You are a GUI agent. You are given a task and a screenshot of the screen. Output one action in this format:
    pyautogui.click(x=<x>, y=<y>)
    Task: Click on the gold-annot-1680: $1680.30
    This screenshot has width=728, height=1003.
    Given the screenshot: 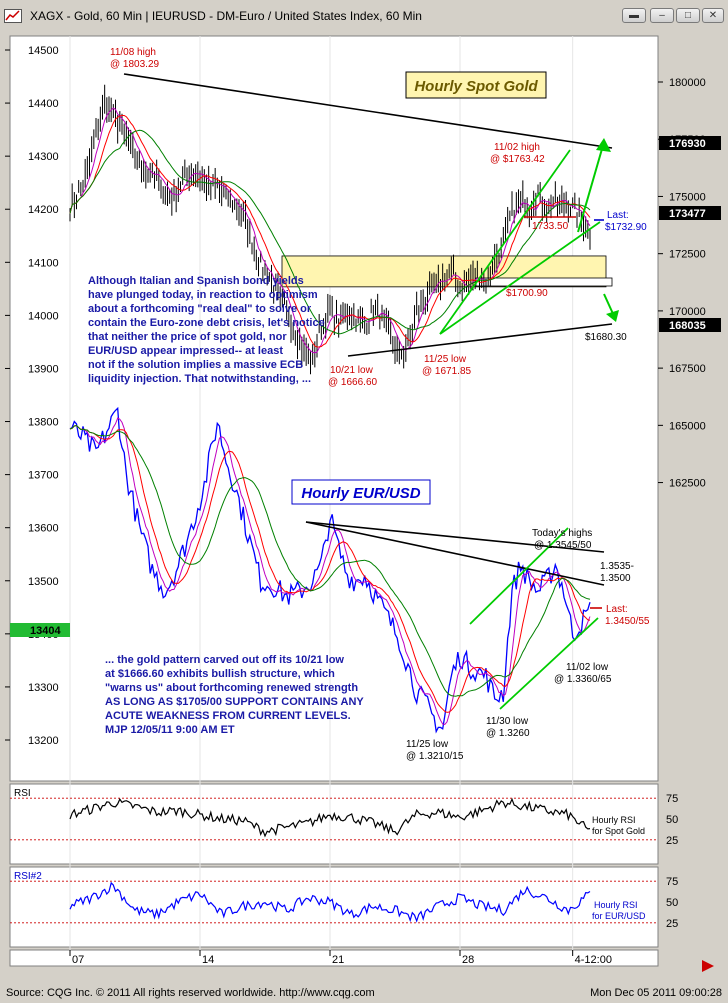 What is the action you would take?
    pyautogui.click(x=606, y=337)
    